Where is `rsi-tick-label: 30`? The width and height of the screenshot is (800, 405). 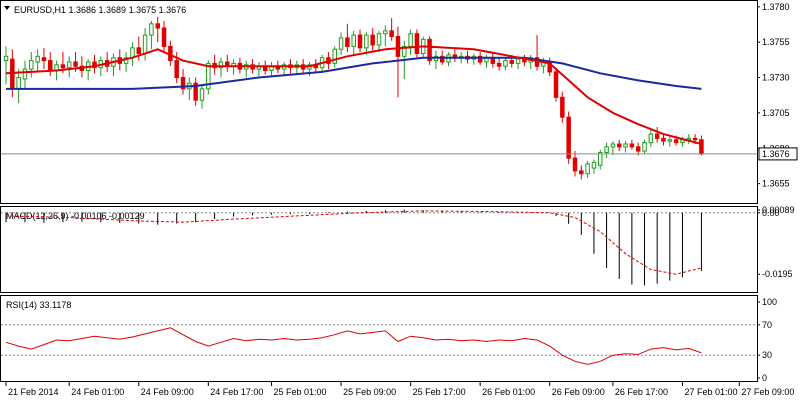
rsi-tick-label: 30 is located at coordinates (767, 355).